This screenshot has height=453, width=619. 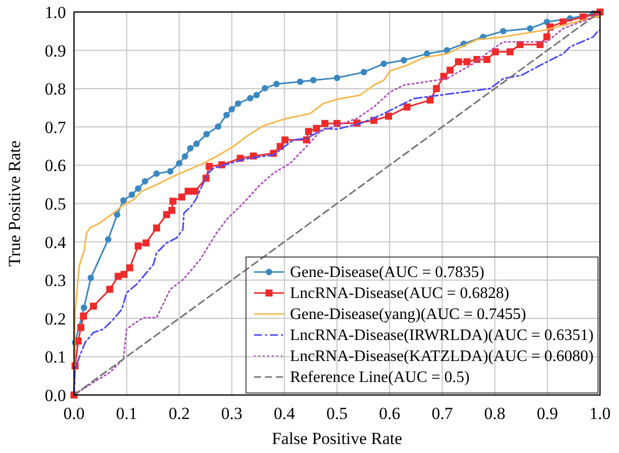 What do you see at coordinates (55, 357) in the screenshot?
I see `y-tick-label: 0.1` at bounding box center [55, 357].